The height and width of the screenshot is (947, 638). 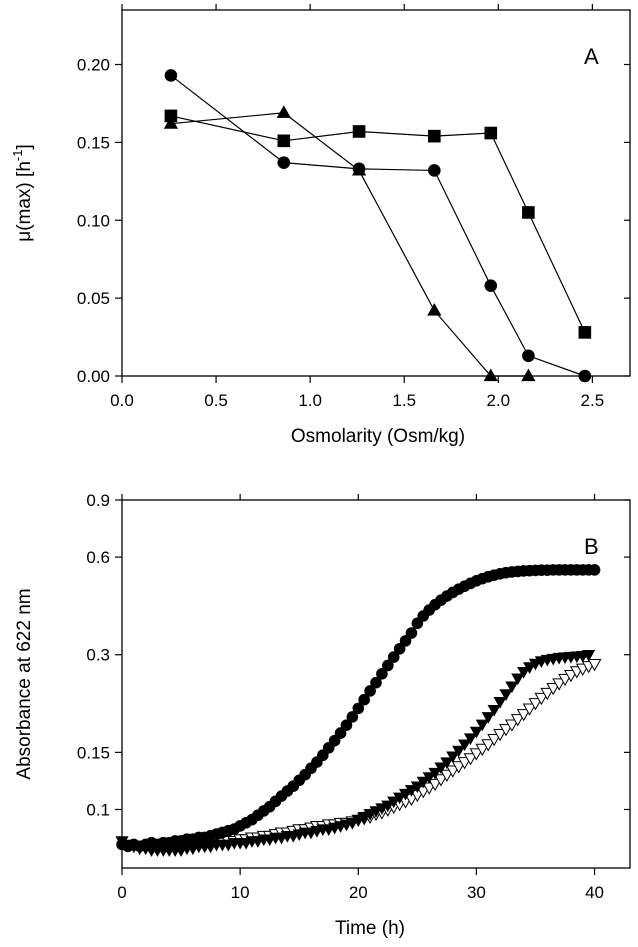 I want to click on panel-b-y-tick-label: 0.3, so click(x=98, y=655).